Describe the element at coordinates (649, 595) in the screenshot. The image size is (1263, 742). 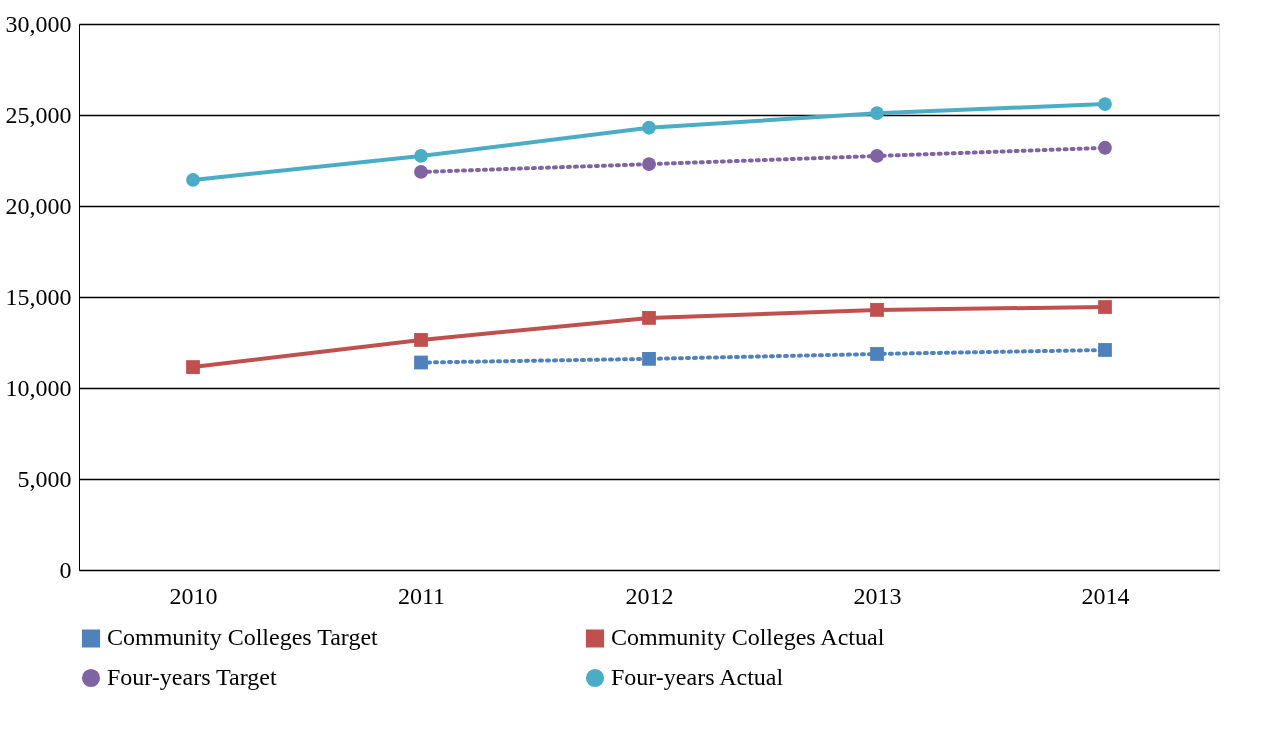
I see `x-tick-label: 2012` at that location.